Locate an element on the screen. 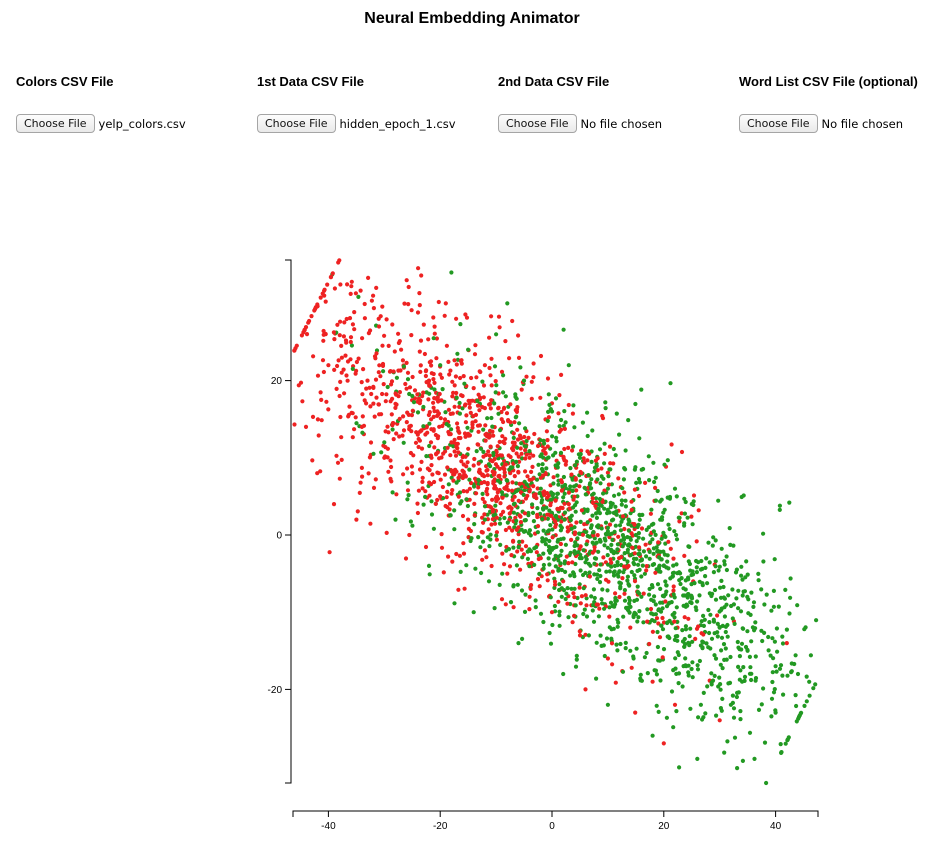  colors-choose-file-button: Choose File is located at coordinates (55, 123).